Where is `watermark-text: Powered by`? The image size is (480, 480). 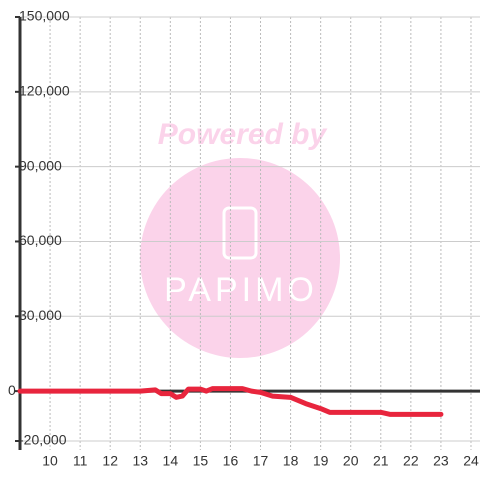
watermark-text: Powered by is located at coordinates (243, 134).